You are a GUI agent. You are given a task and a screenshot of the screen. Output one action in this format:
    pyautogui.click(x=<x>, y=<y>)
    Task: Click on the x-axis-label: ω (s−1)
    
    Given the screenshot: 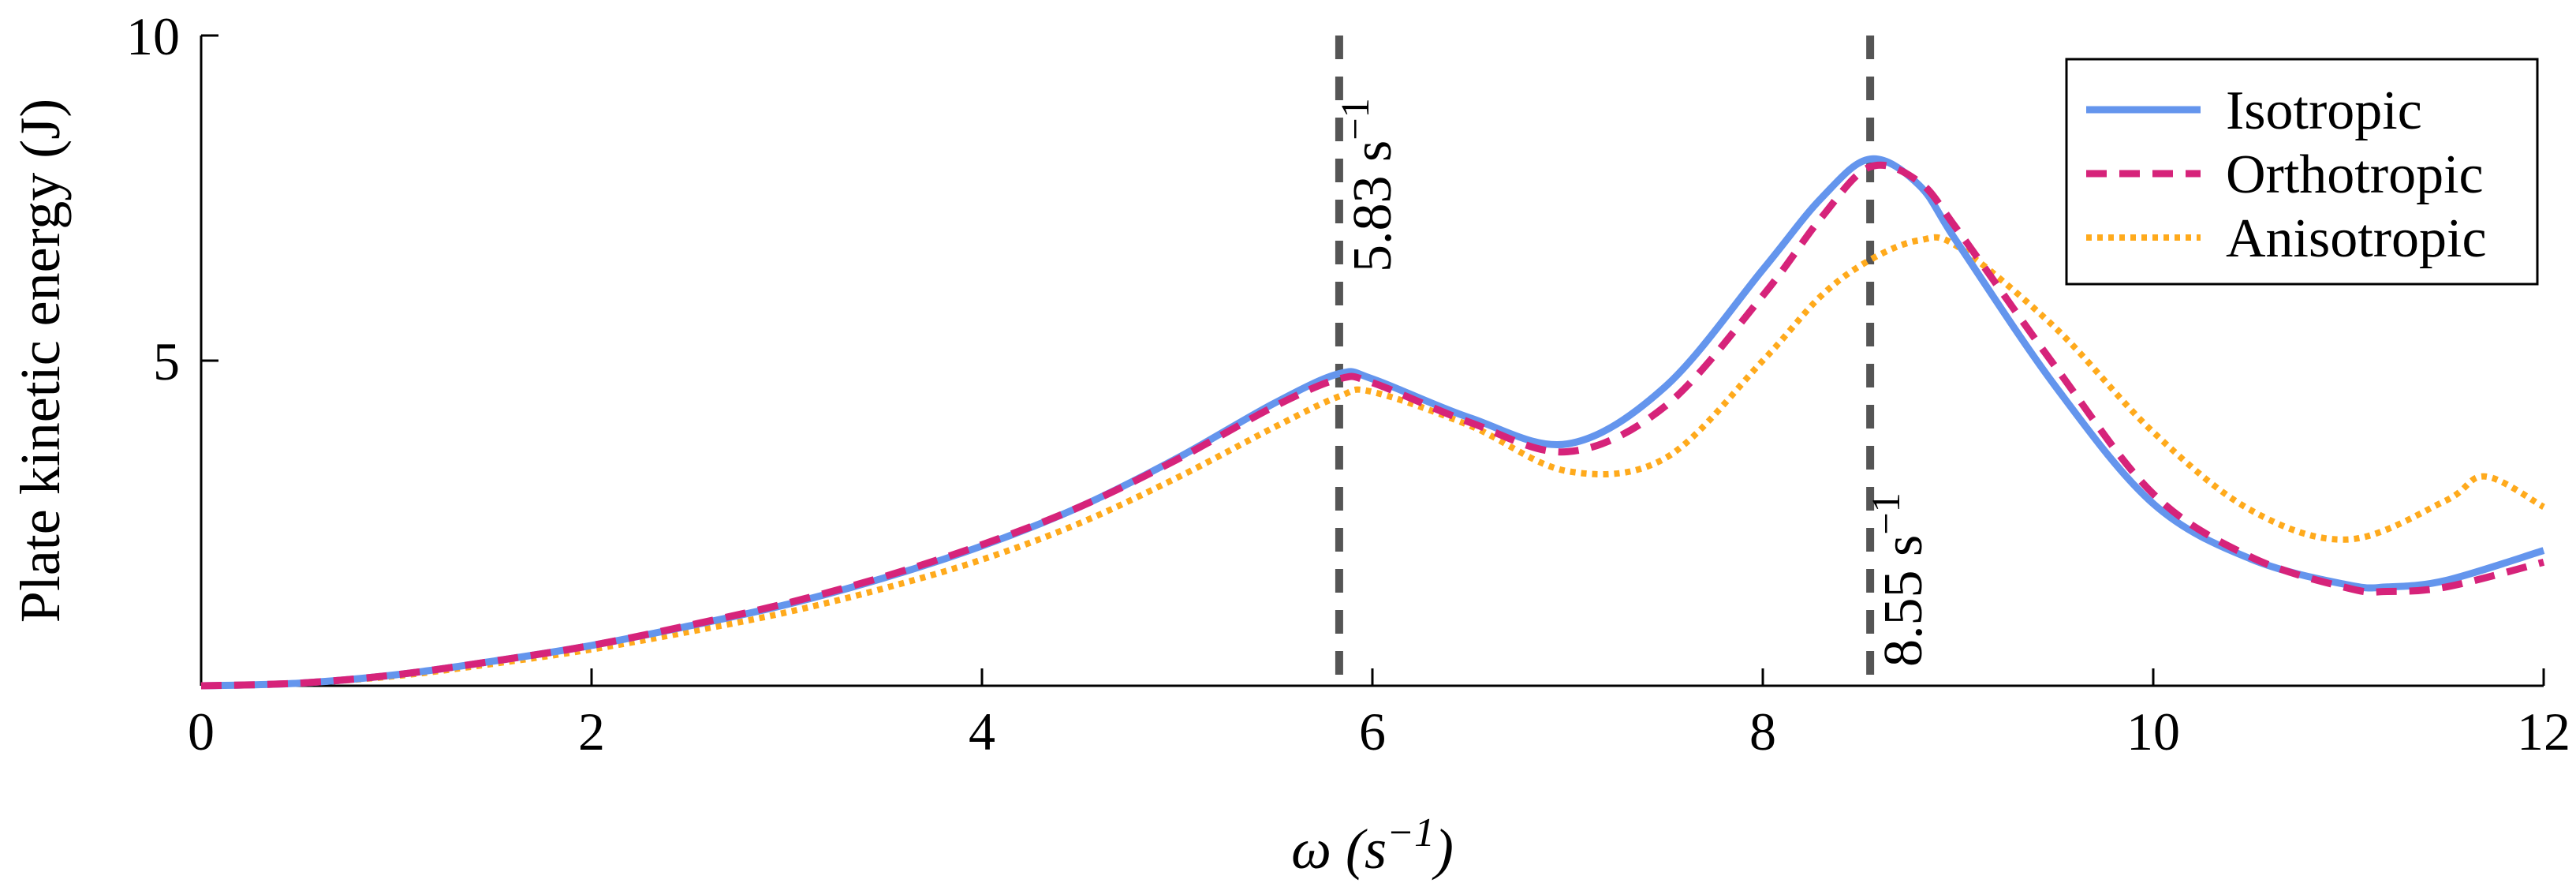 What is the action you would take?
    pyautogui.click(x=1372, y=845)
    